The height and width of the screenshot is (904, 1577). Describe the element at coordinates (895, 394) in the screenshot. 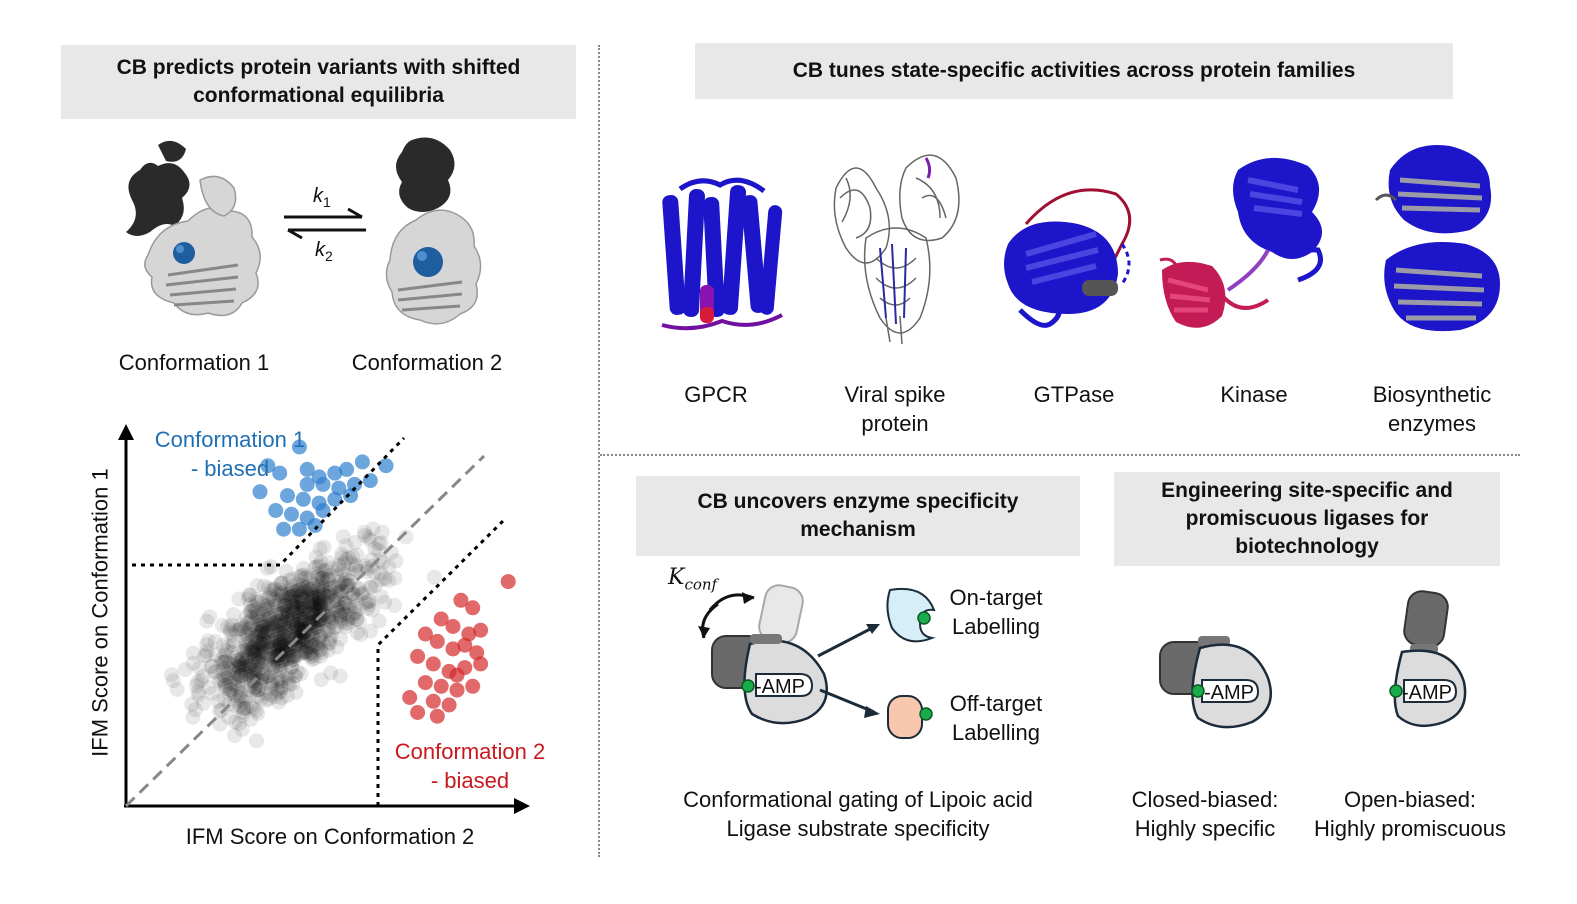

I see `family-label-viral-spike-line1: Viral spike` at that location.